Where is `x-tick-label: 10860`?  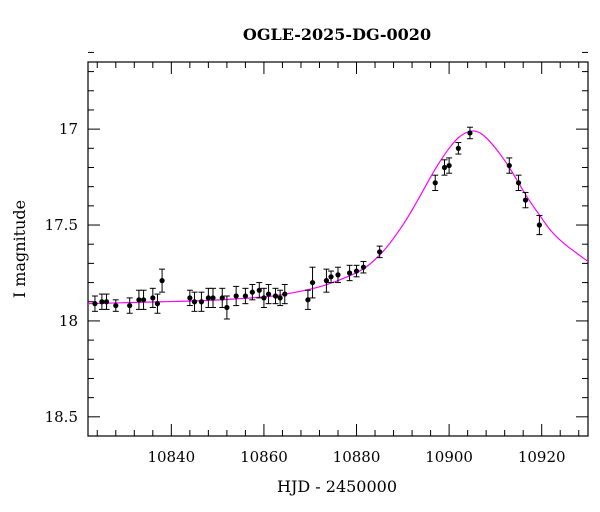 x-tick-label: 10860 is located at coordinates (264, 457).